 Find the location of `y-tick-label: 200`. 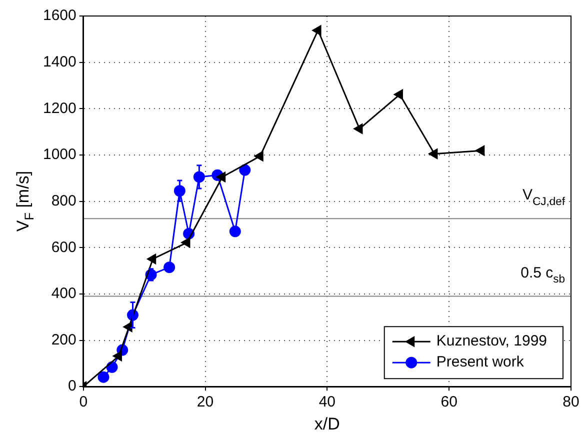

y-tick-label: 200 is located at coordinates (63, 339).